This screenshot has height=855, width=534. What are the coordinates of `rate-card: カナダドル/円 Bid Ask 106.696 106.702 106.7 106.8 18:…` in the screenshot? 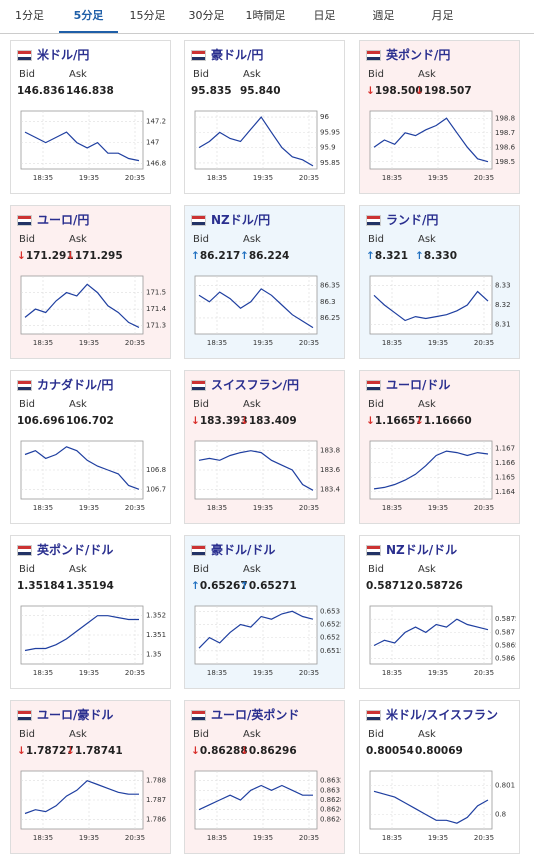 It's located at (90, 447).